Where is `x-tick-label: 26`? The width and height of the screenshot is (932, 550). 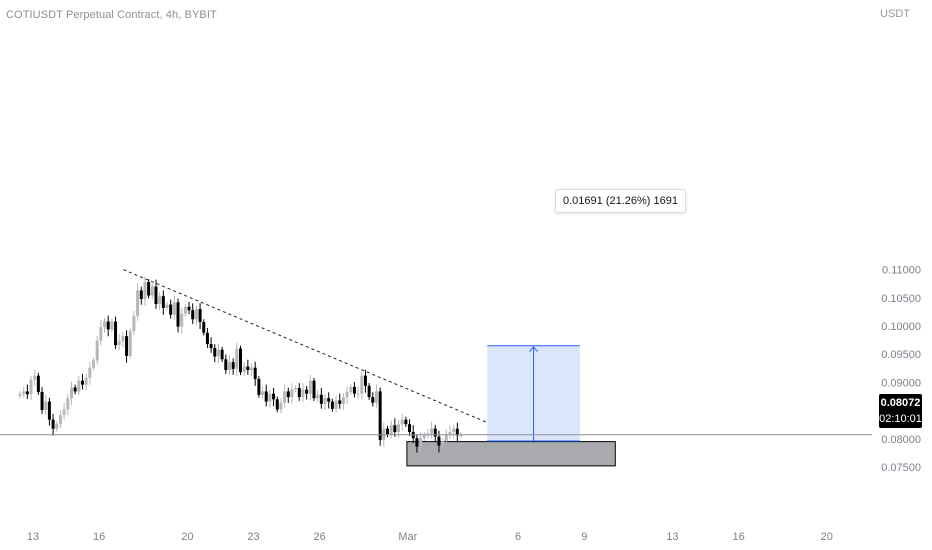
x-tick-label: 26 is located at coordinates (320, 537).